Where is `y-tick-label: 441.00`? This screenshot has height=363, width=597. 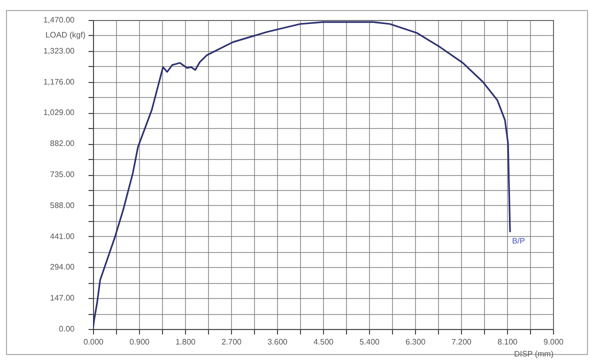 y-tick-label: 441.00 is located at coordinates (63, 236).